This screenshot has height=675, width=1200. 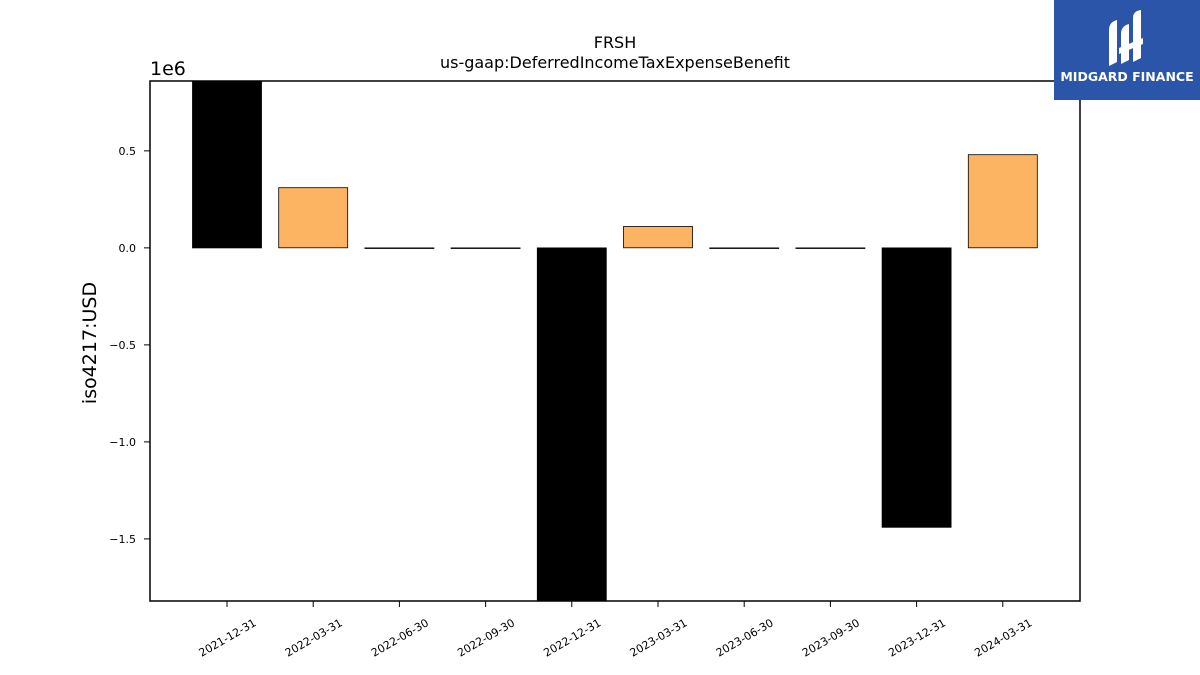 I want to click on x-tick-label: 2023-03-31, so click(x=659, y=637).